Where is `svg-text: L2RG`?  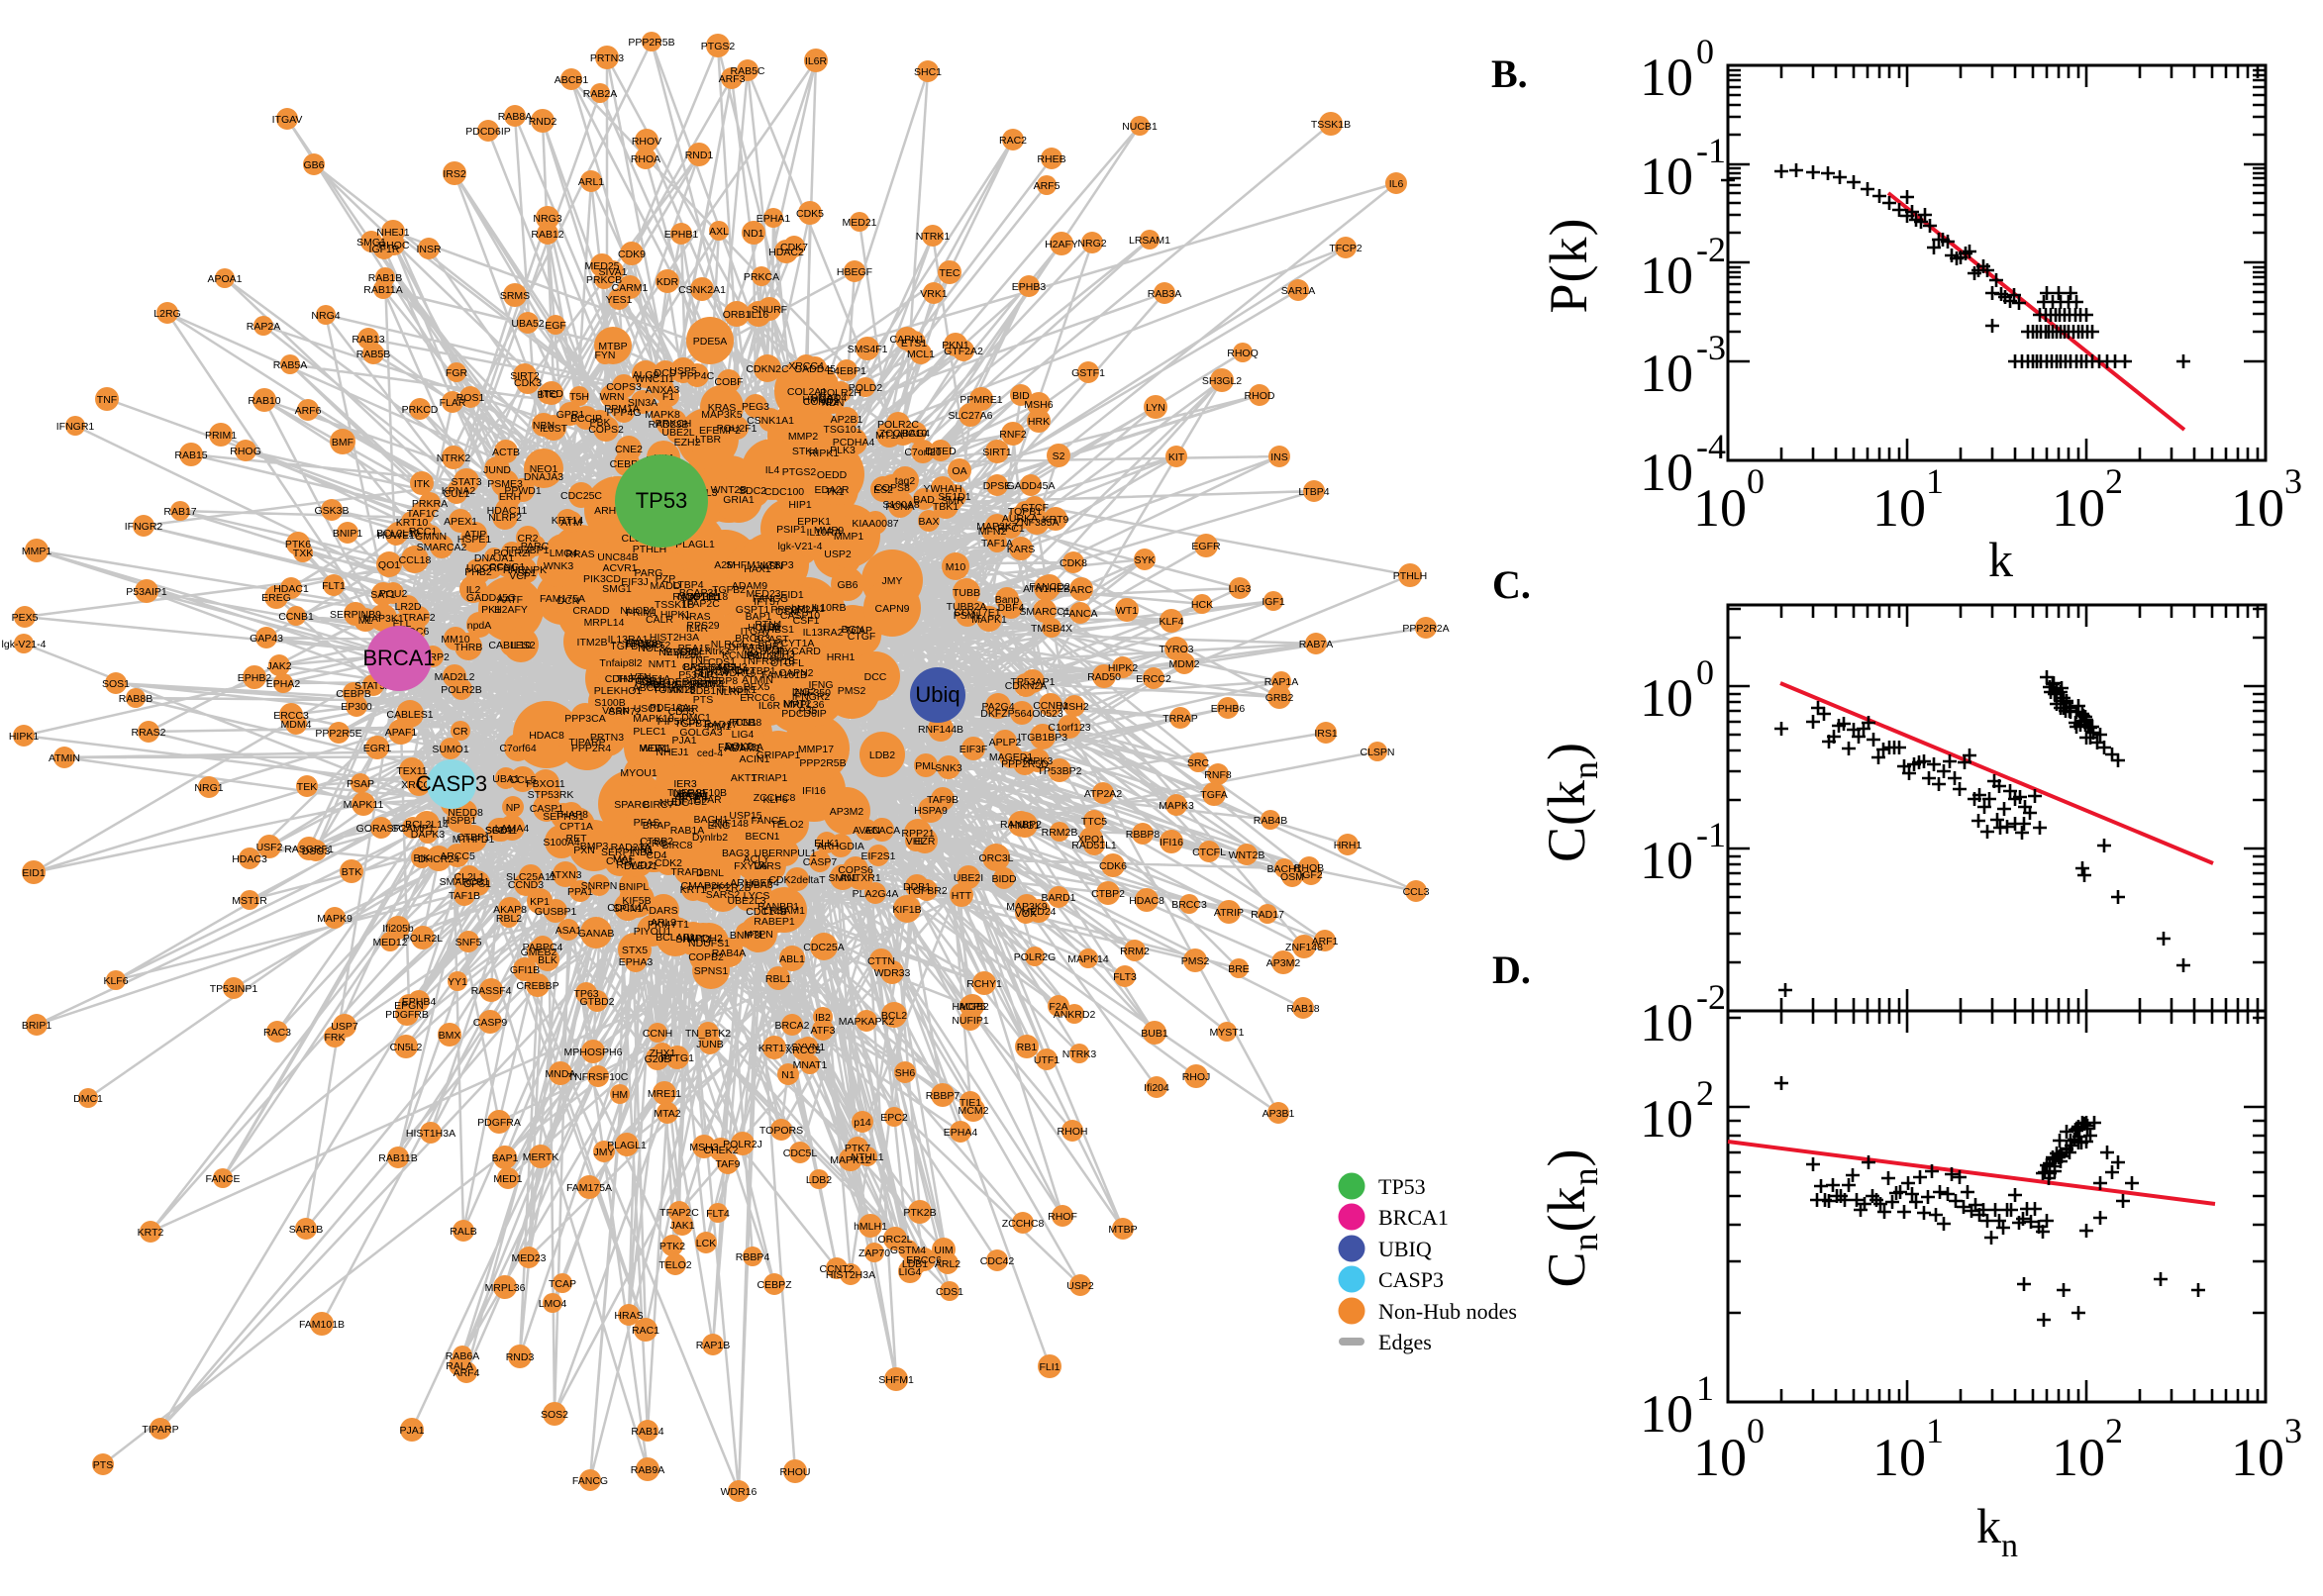
svg-text: L2RG is located at coordinates (653, 843).